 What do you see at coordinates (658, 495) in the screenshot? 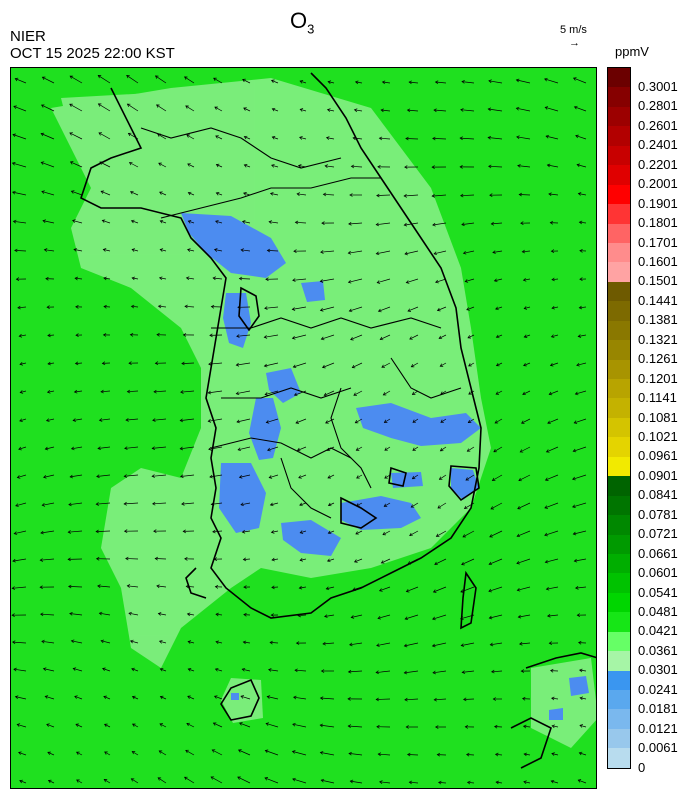
I see `colorbar-label: 0.0841` at bounding box center [658, 495].